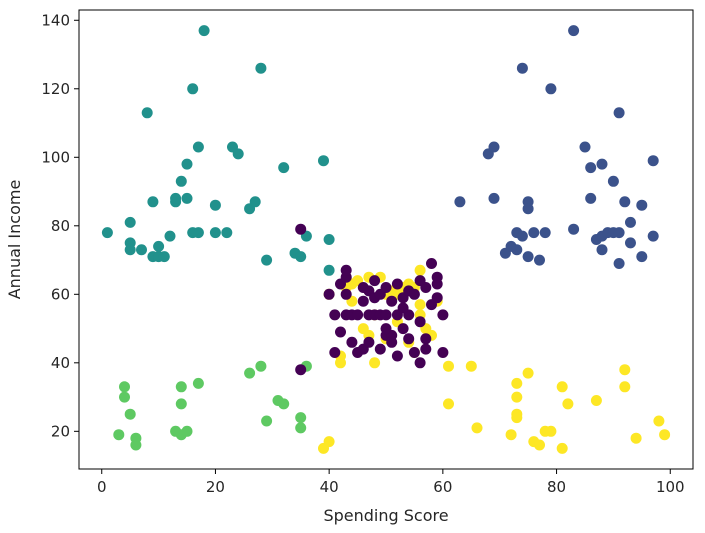 This screenshot has width=705, height=533. I want to click on y-axis: 20 40 60 80 100 120 140, so click(60, 225).